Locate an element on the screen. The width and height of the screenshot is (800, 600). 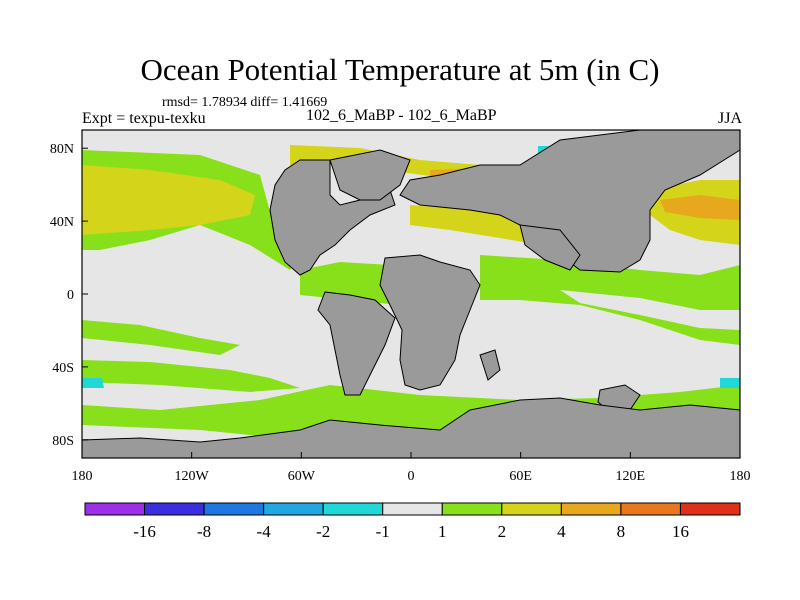
stats-label: rmsd= 1.78934 diff= 1.41669 is located at coordinates (245, 102).